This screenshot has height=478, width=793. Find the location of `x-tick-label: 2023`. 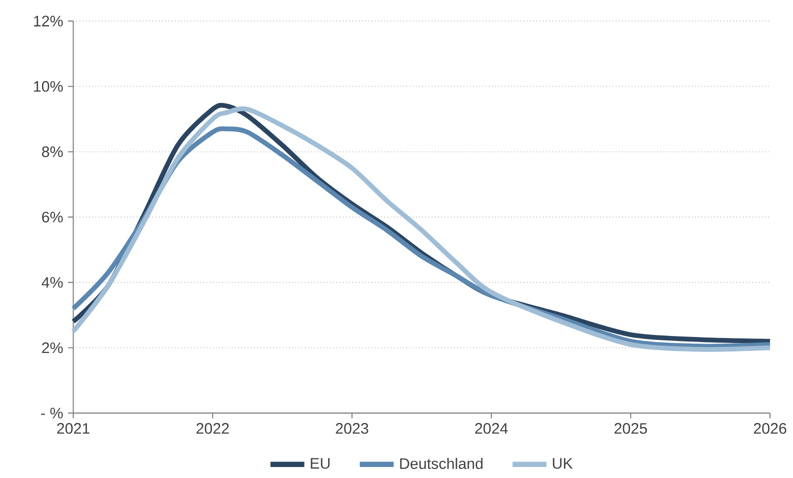

x-tick-label: 2023 is located at coordinates (352, 428).